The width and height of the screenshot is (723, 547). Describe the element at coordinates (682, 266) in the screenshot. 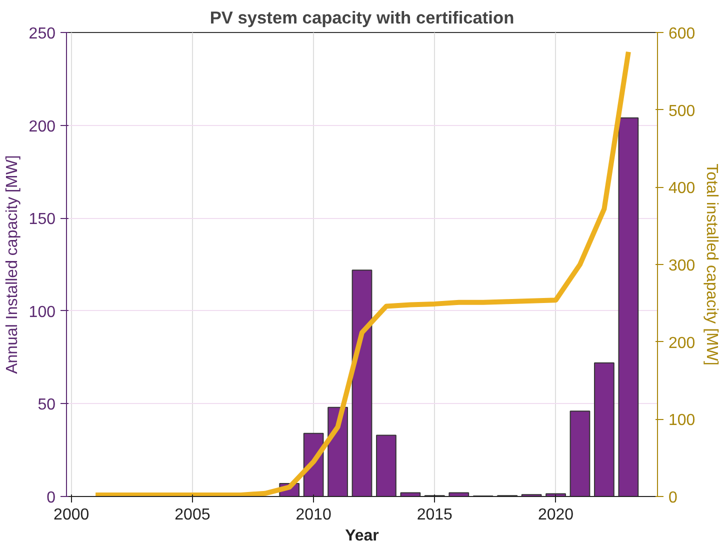

I see `y2-tick-label: 300` at that location.